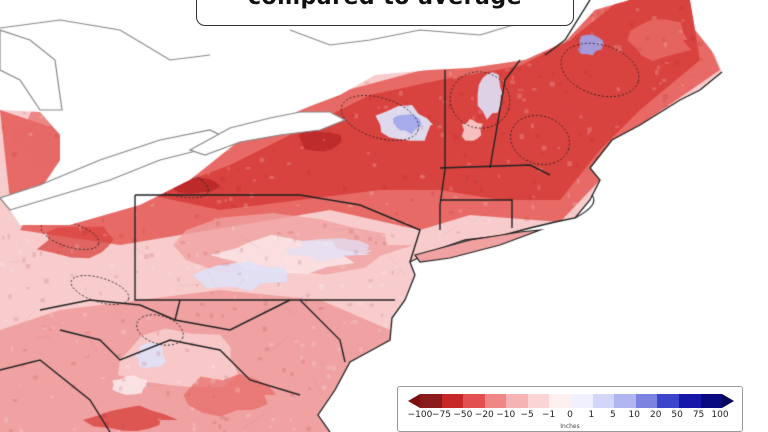  I want to click on colorbar-segments, so click(571, 401).